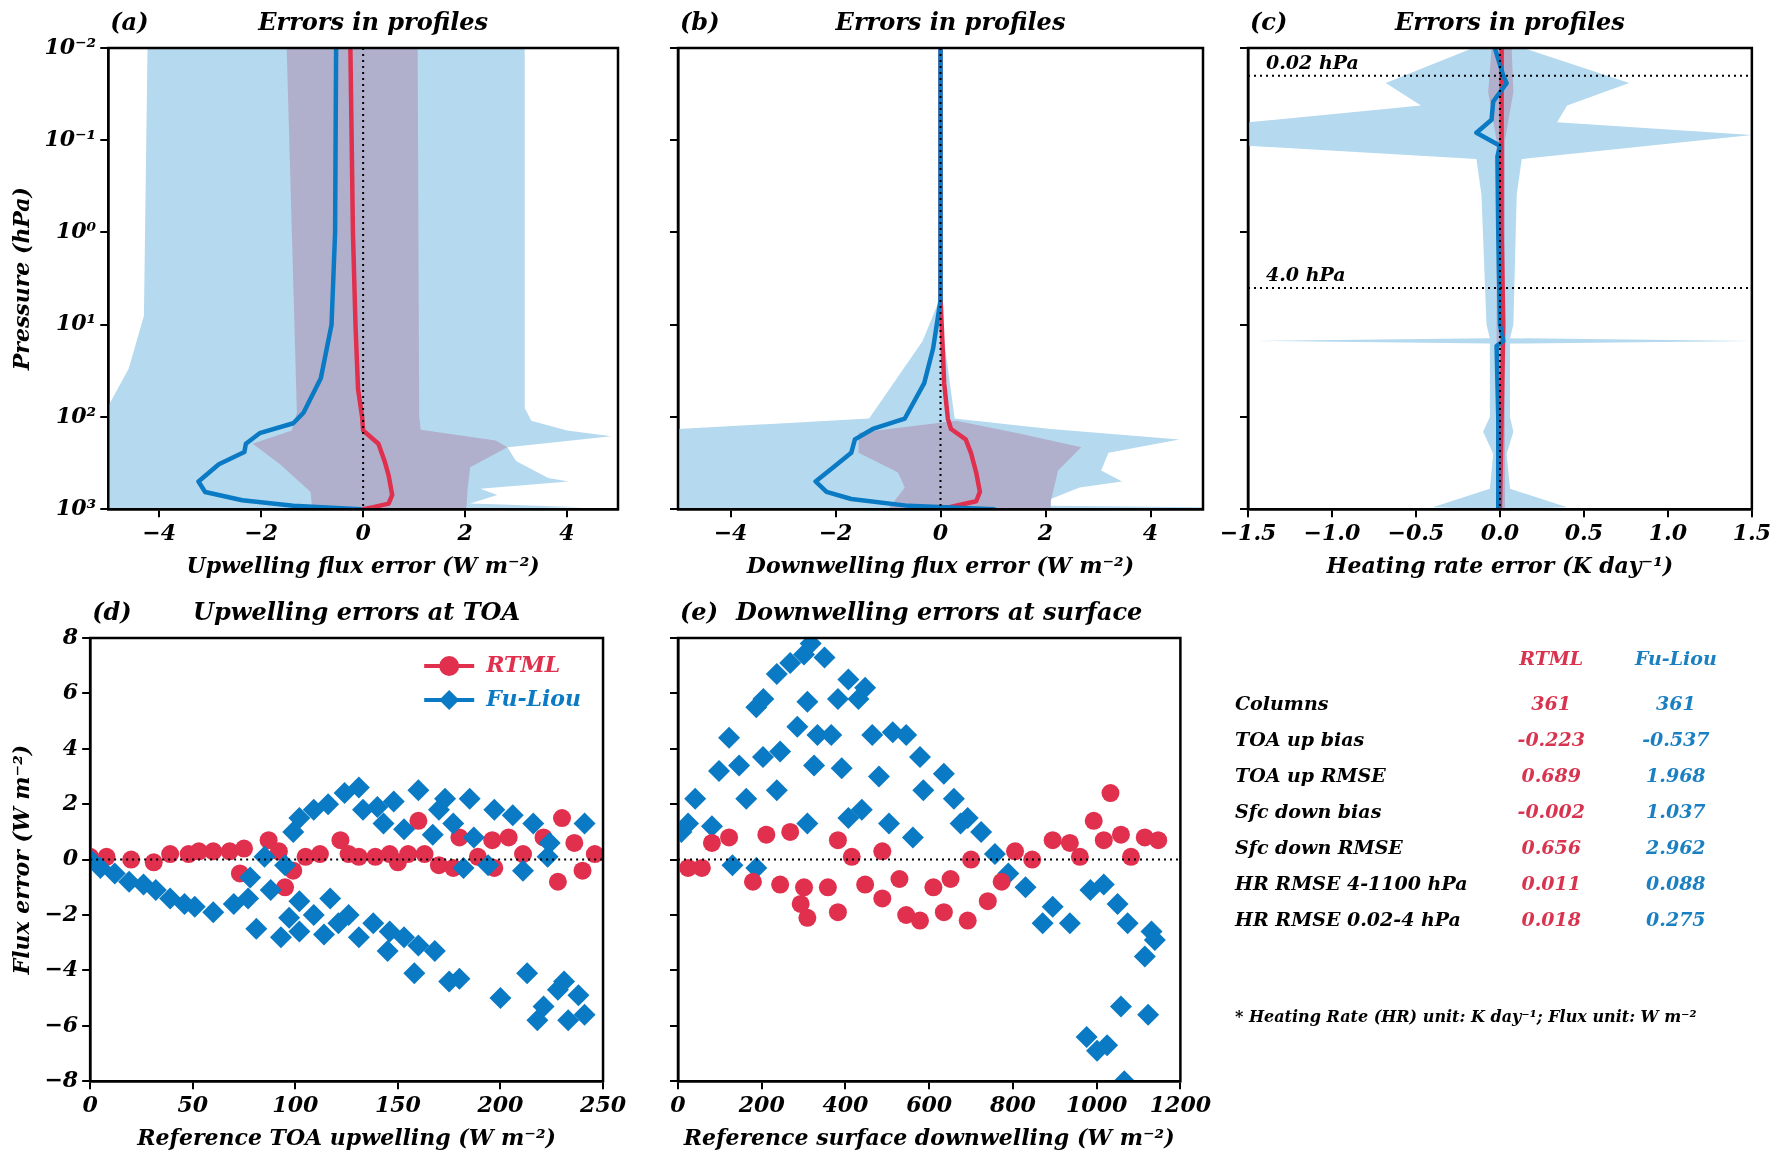 This screenshot has height=1162, width=1775. I want to click on x-tick-label: −1.5, so click(1248, 532).